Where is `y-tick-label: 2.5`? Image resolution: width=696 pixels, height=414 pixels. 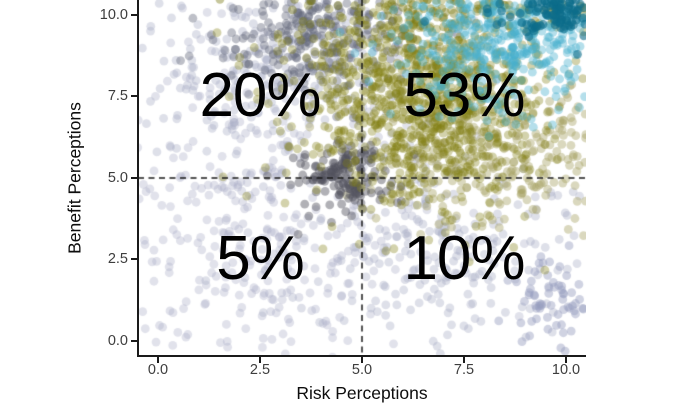
y-tick-label: 2.5 is located at coordinates (117, 259).